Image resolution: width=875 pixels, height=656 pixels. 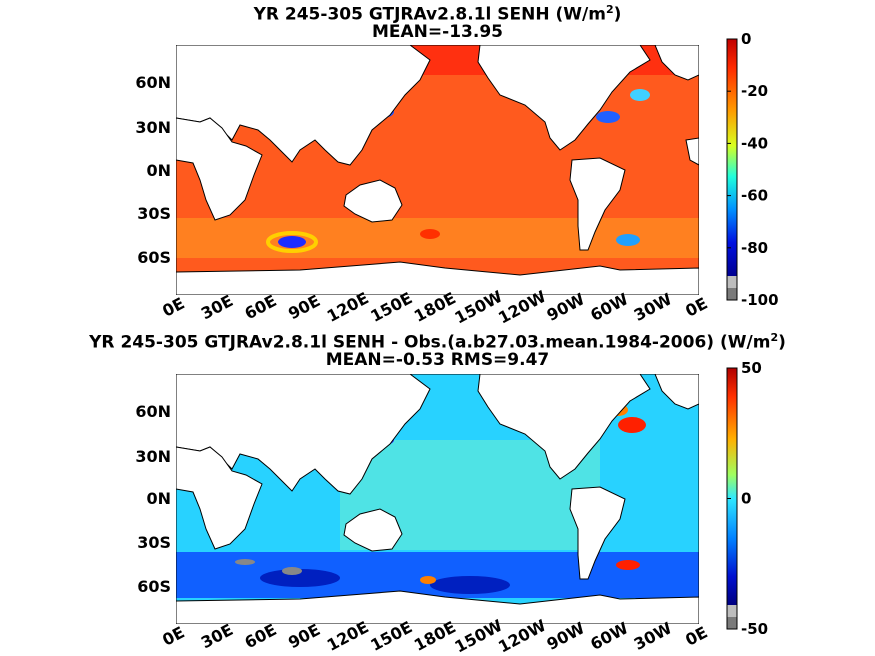 I want to click on top-tasman-feature, so click(x=430, y=234).